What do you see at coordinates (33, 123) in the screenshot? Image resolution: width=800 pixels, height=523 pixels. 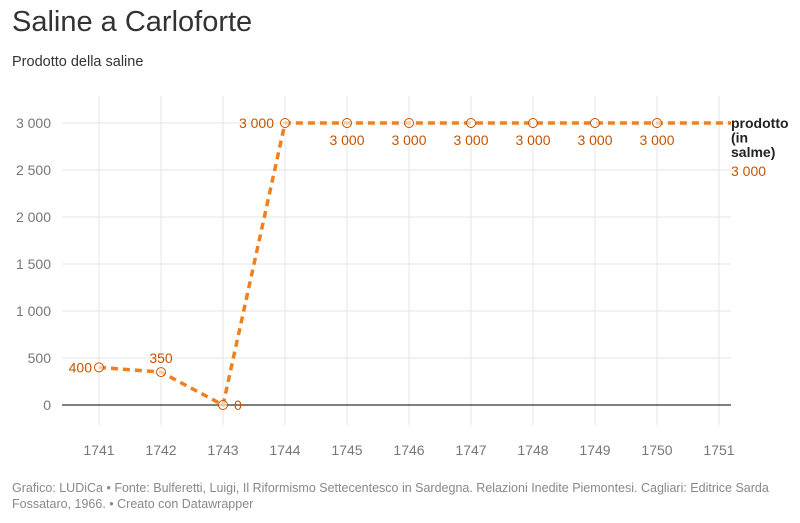 I see `y-tick-label: 3 000` at bounding box center [33, 123].